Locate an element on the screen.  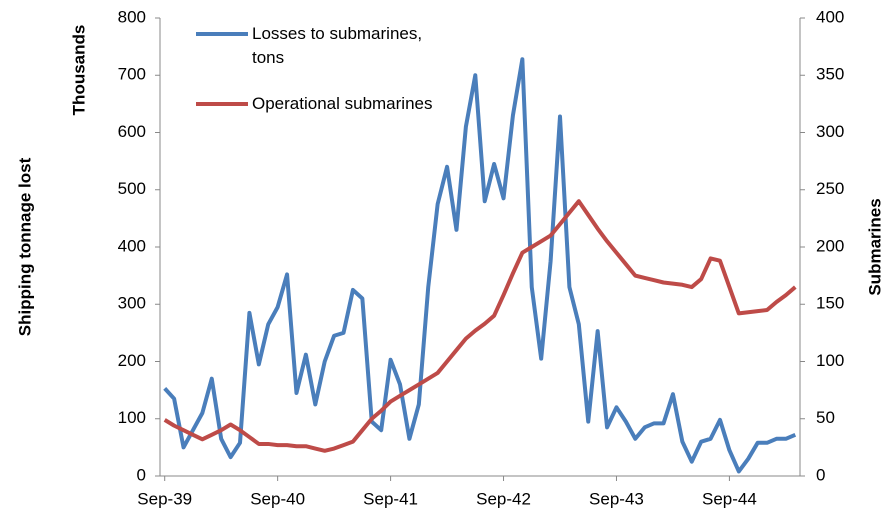
x-tick-label: Sep-40 is located at coordinates (277, 498).